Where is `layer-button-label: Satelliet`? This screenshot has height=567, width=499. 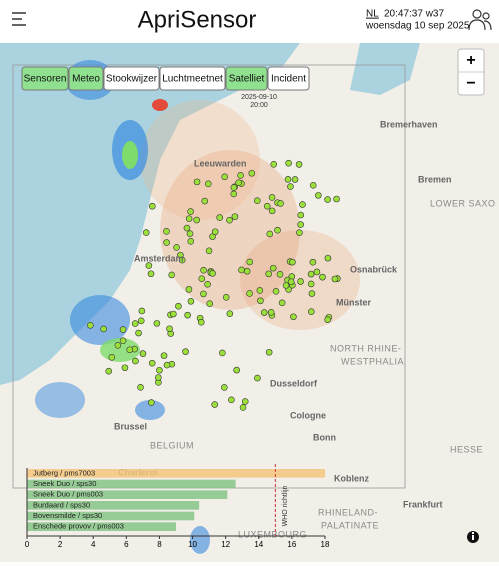 layer-button-label: Satelliet is located at coordinates (247, 79).